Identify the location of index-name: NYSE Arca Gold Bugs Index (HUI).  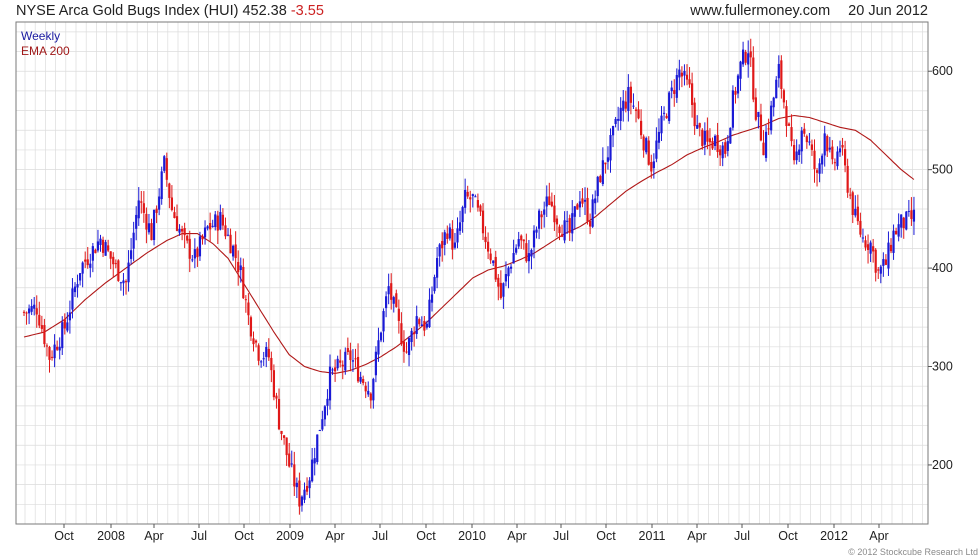
(127, 11).